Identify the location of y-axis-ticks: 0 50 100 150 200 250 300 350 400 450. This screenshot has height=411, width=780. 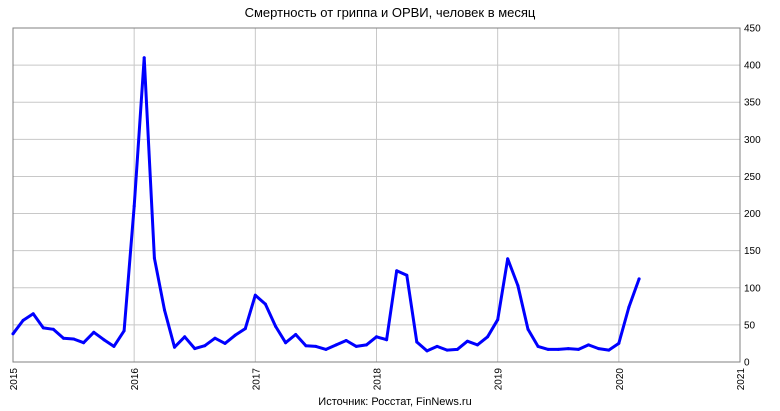
(752, 196).